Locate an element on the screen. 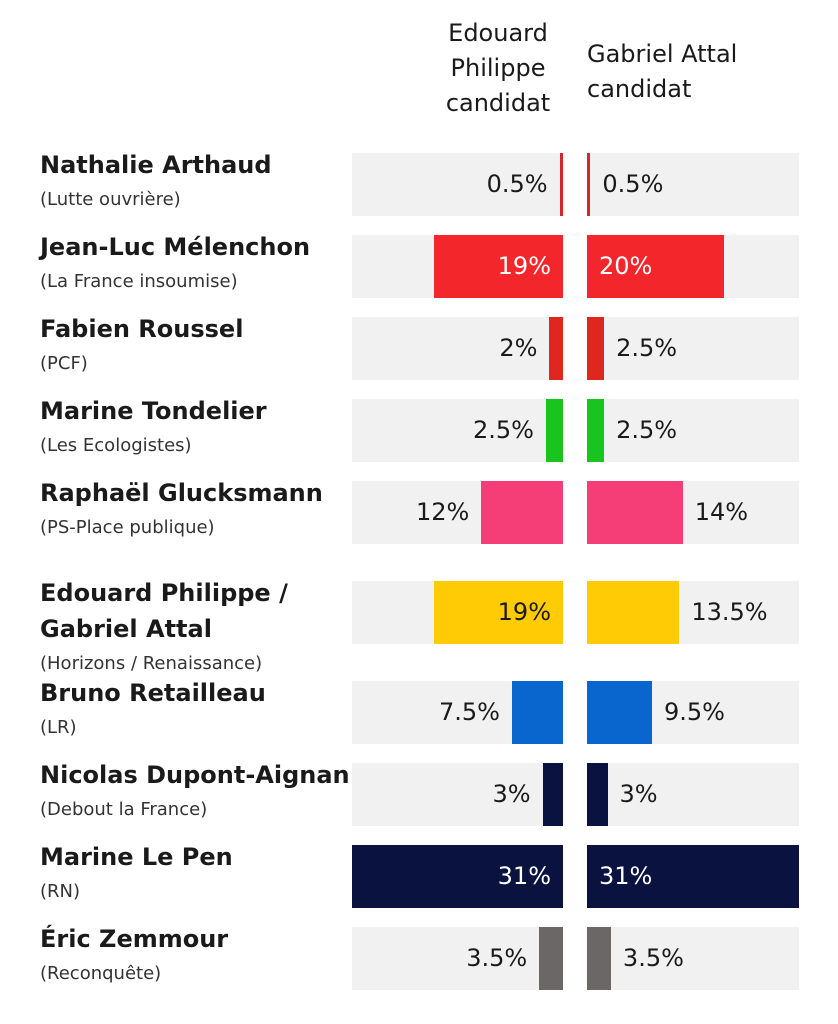 This screenshot has height=1024, width=838. party-name: (RN) is located at coordinates (60, 891).